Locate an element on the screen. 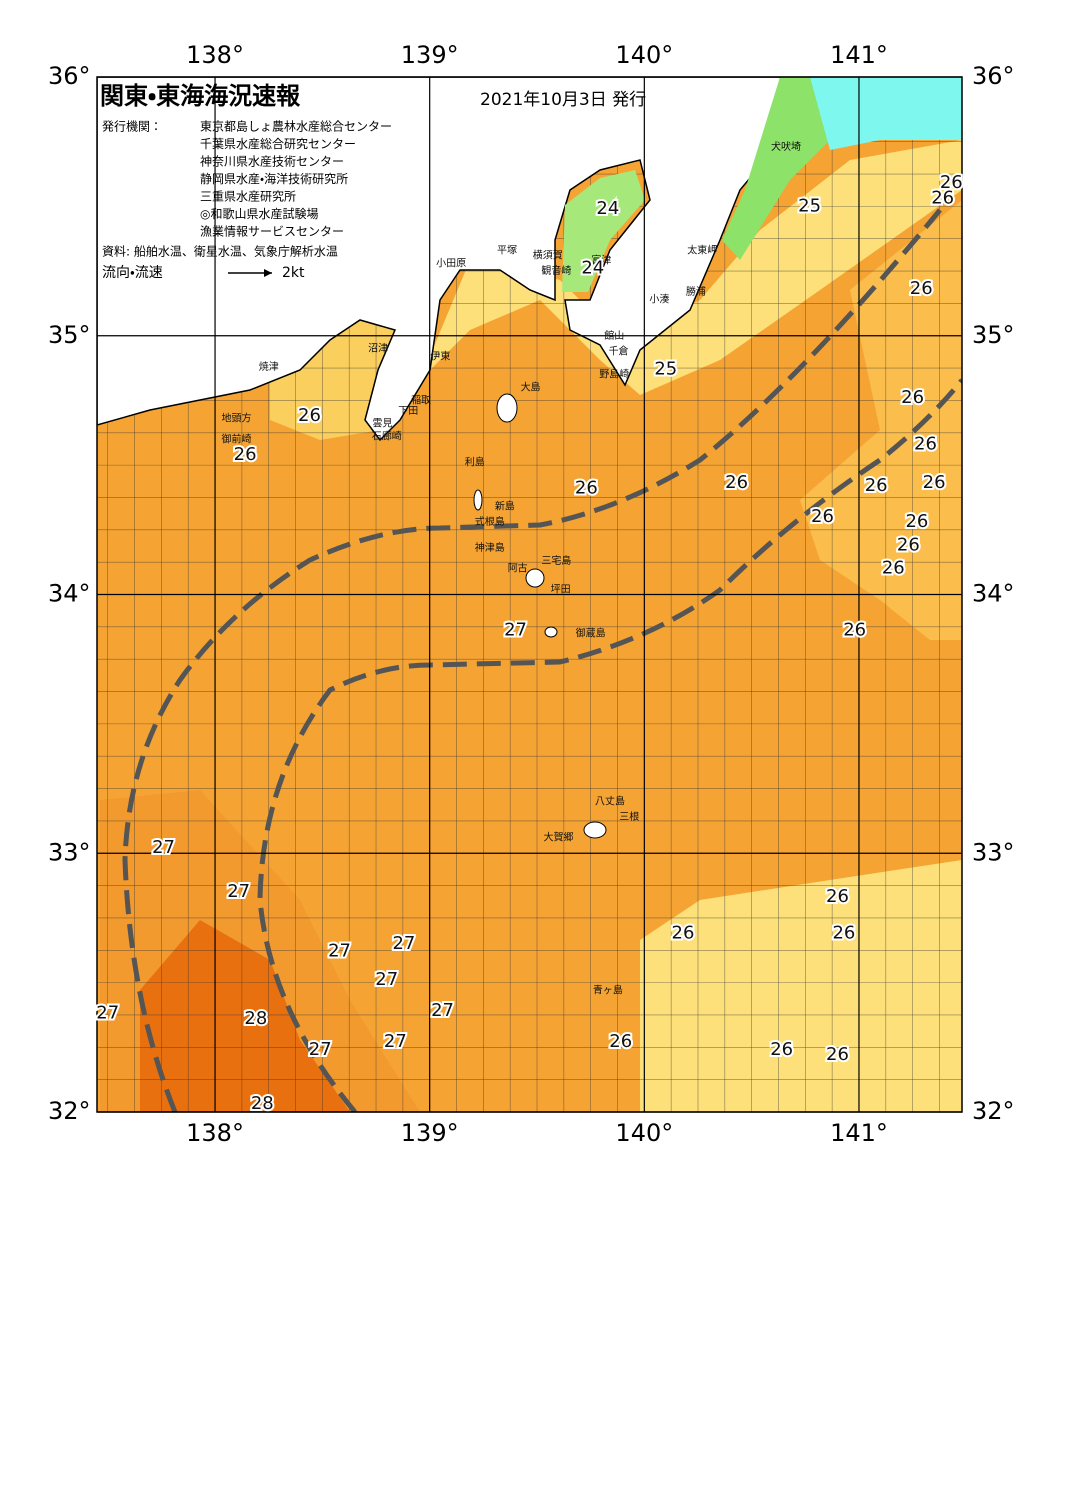  x-tick-label: 141° is located at coordinates (859, 55).